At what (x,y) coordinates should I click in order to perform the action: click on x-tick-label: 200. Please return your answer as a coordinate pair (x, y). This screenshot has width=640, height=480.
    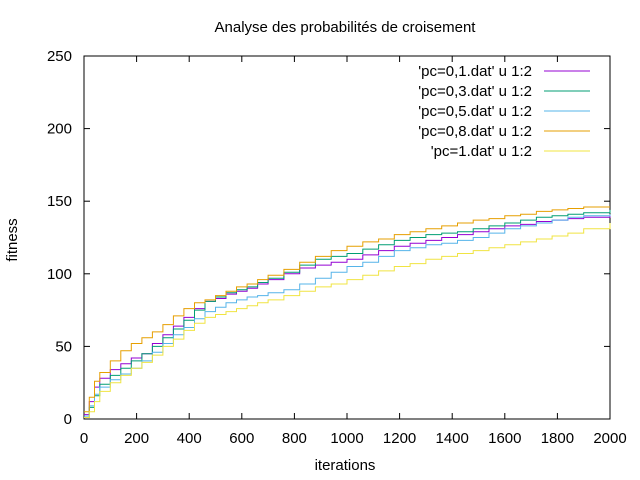
    Looking at the image, I should click on (136, 438).